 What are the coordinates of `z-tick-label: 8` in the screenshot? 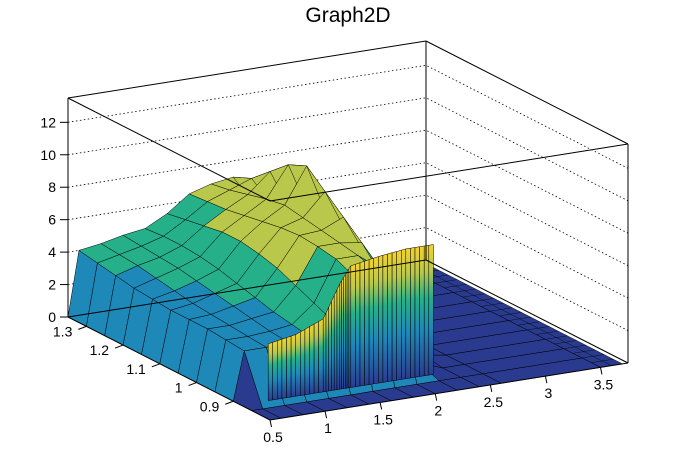 It's located at (52, 187).